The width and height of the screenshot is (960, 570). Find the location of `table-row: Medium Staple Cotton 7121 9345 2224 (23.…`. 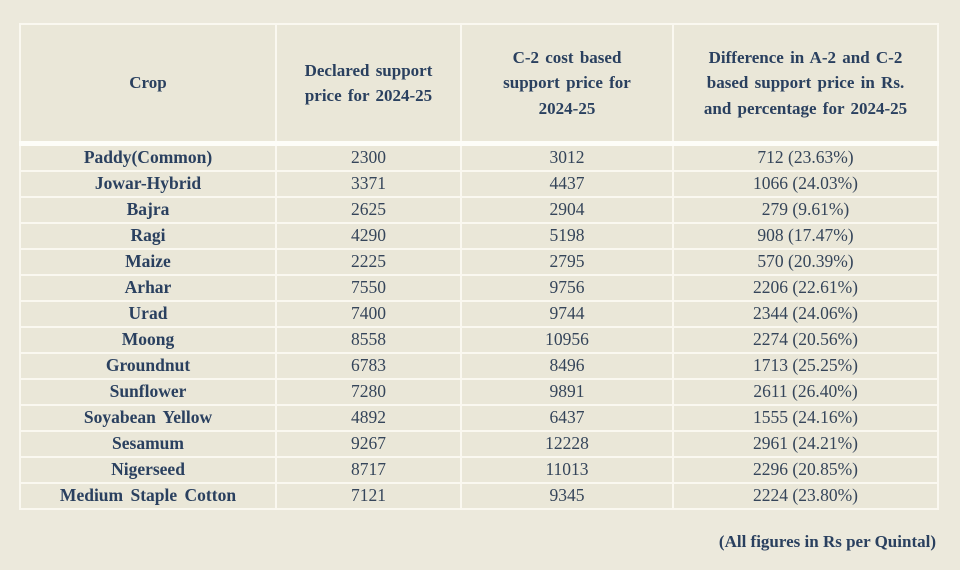

table-row: Medium Staple Cotton 7121 9345 2224 (23.… is located at coordinates (479, 496).